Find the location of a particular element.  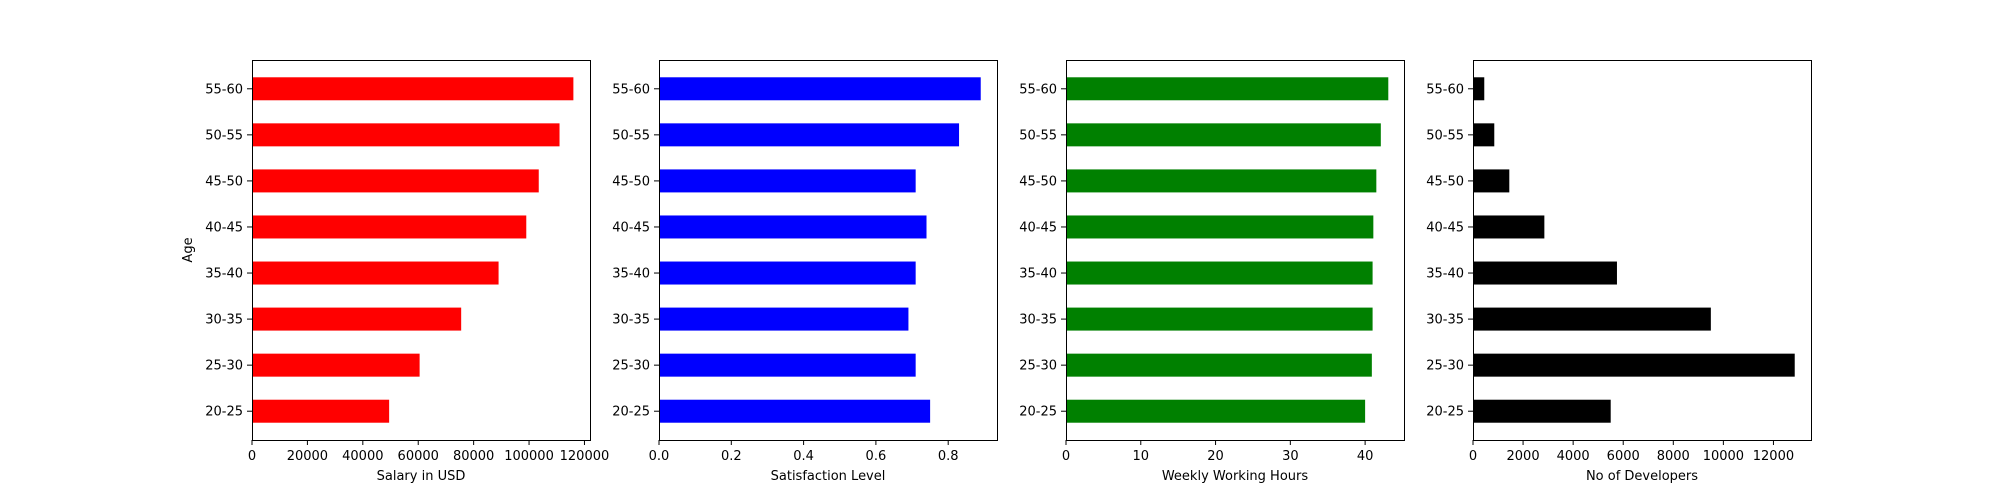

x-tick-label: 30 is located at coordinates (1290, 456).